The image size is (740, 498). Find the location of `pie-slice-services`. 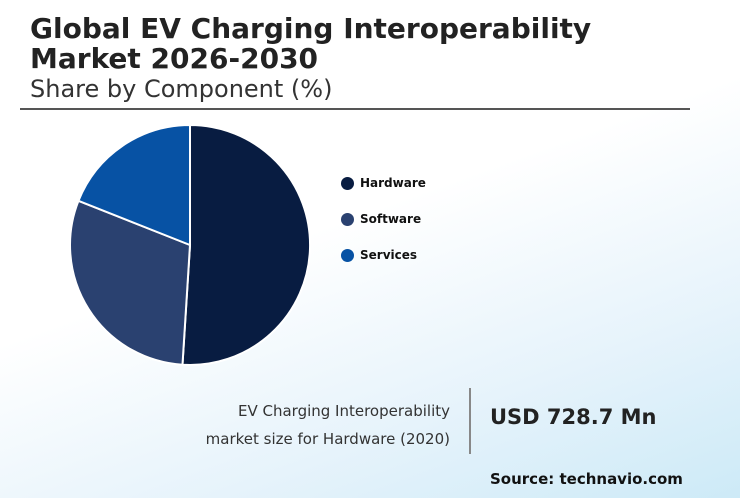

pie-slice-services is located at coordinates (134, 185).